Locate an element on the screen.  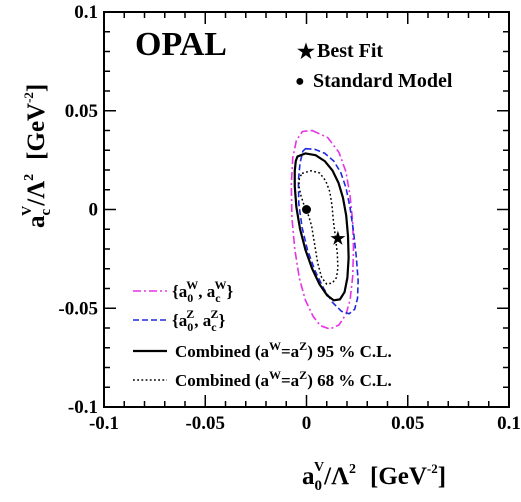
legend-label-z: {a0Z, acZ} is located at coordinates (199, 320).